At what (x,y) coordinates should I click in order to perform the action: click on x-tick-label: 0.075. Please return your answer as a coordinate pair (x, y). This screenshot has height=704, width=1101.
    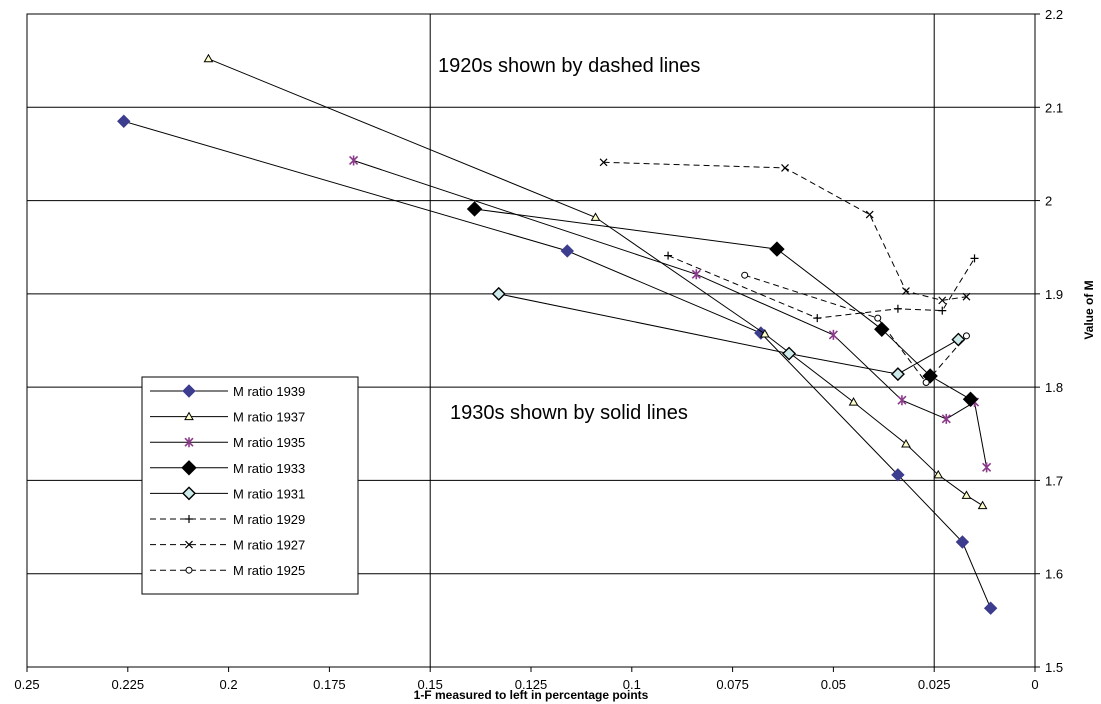
    Looking at the image, I should click on (732, 684).